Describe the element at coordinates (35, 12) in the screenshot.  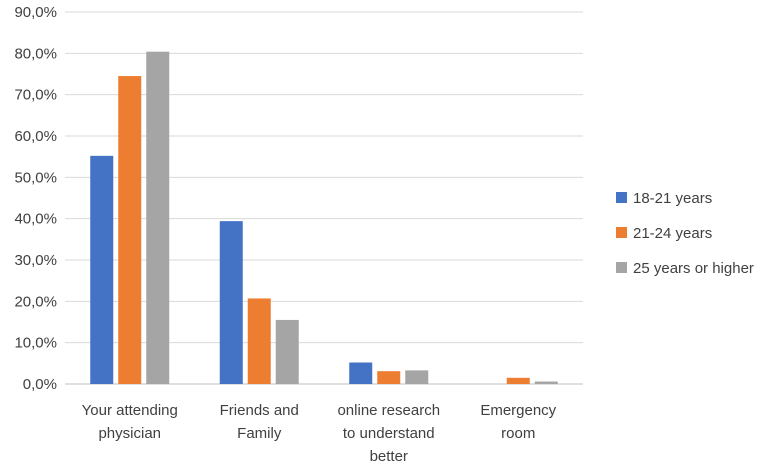
I see `y-tick-label: 90,0%` at that location.